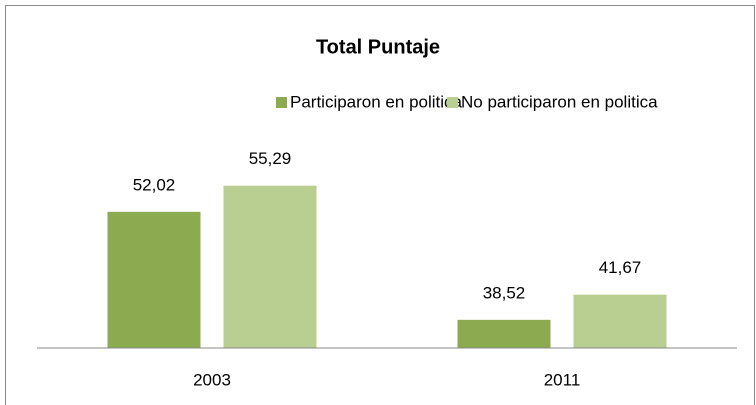 The width and height of the screenshot is (756, 405). Describe the element at coordinates (154, 184) in the screenshot. I see `data-label: 52,02` at that location.